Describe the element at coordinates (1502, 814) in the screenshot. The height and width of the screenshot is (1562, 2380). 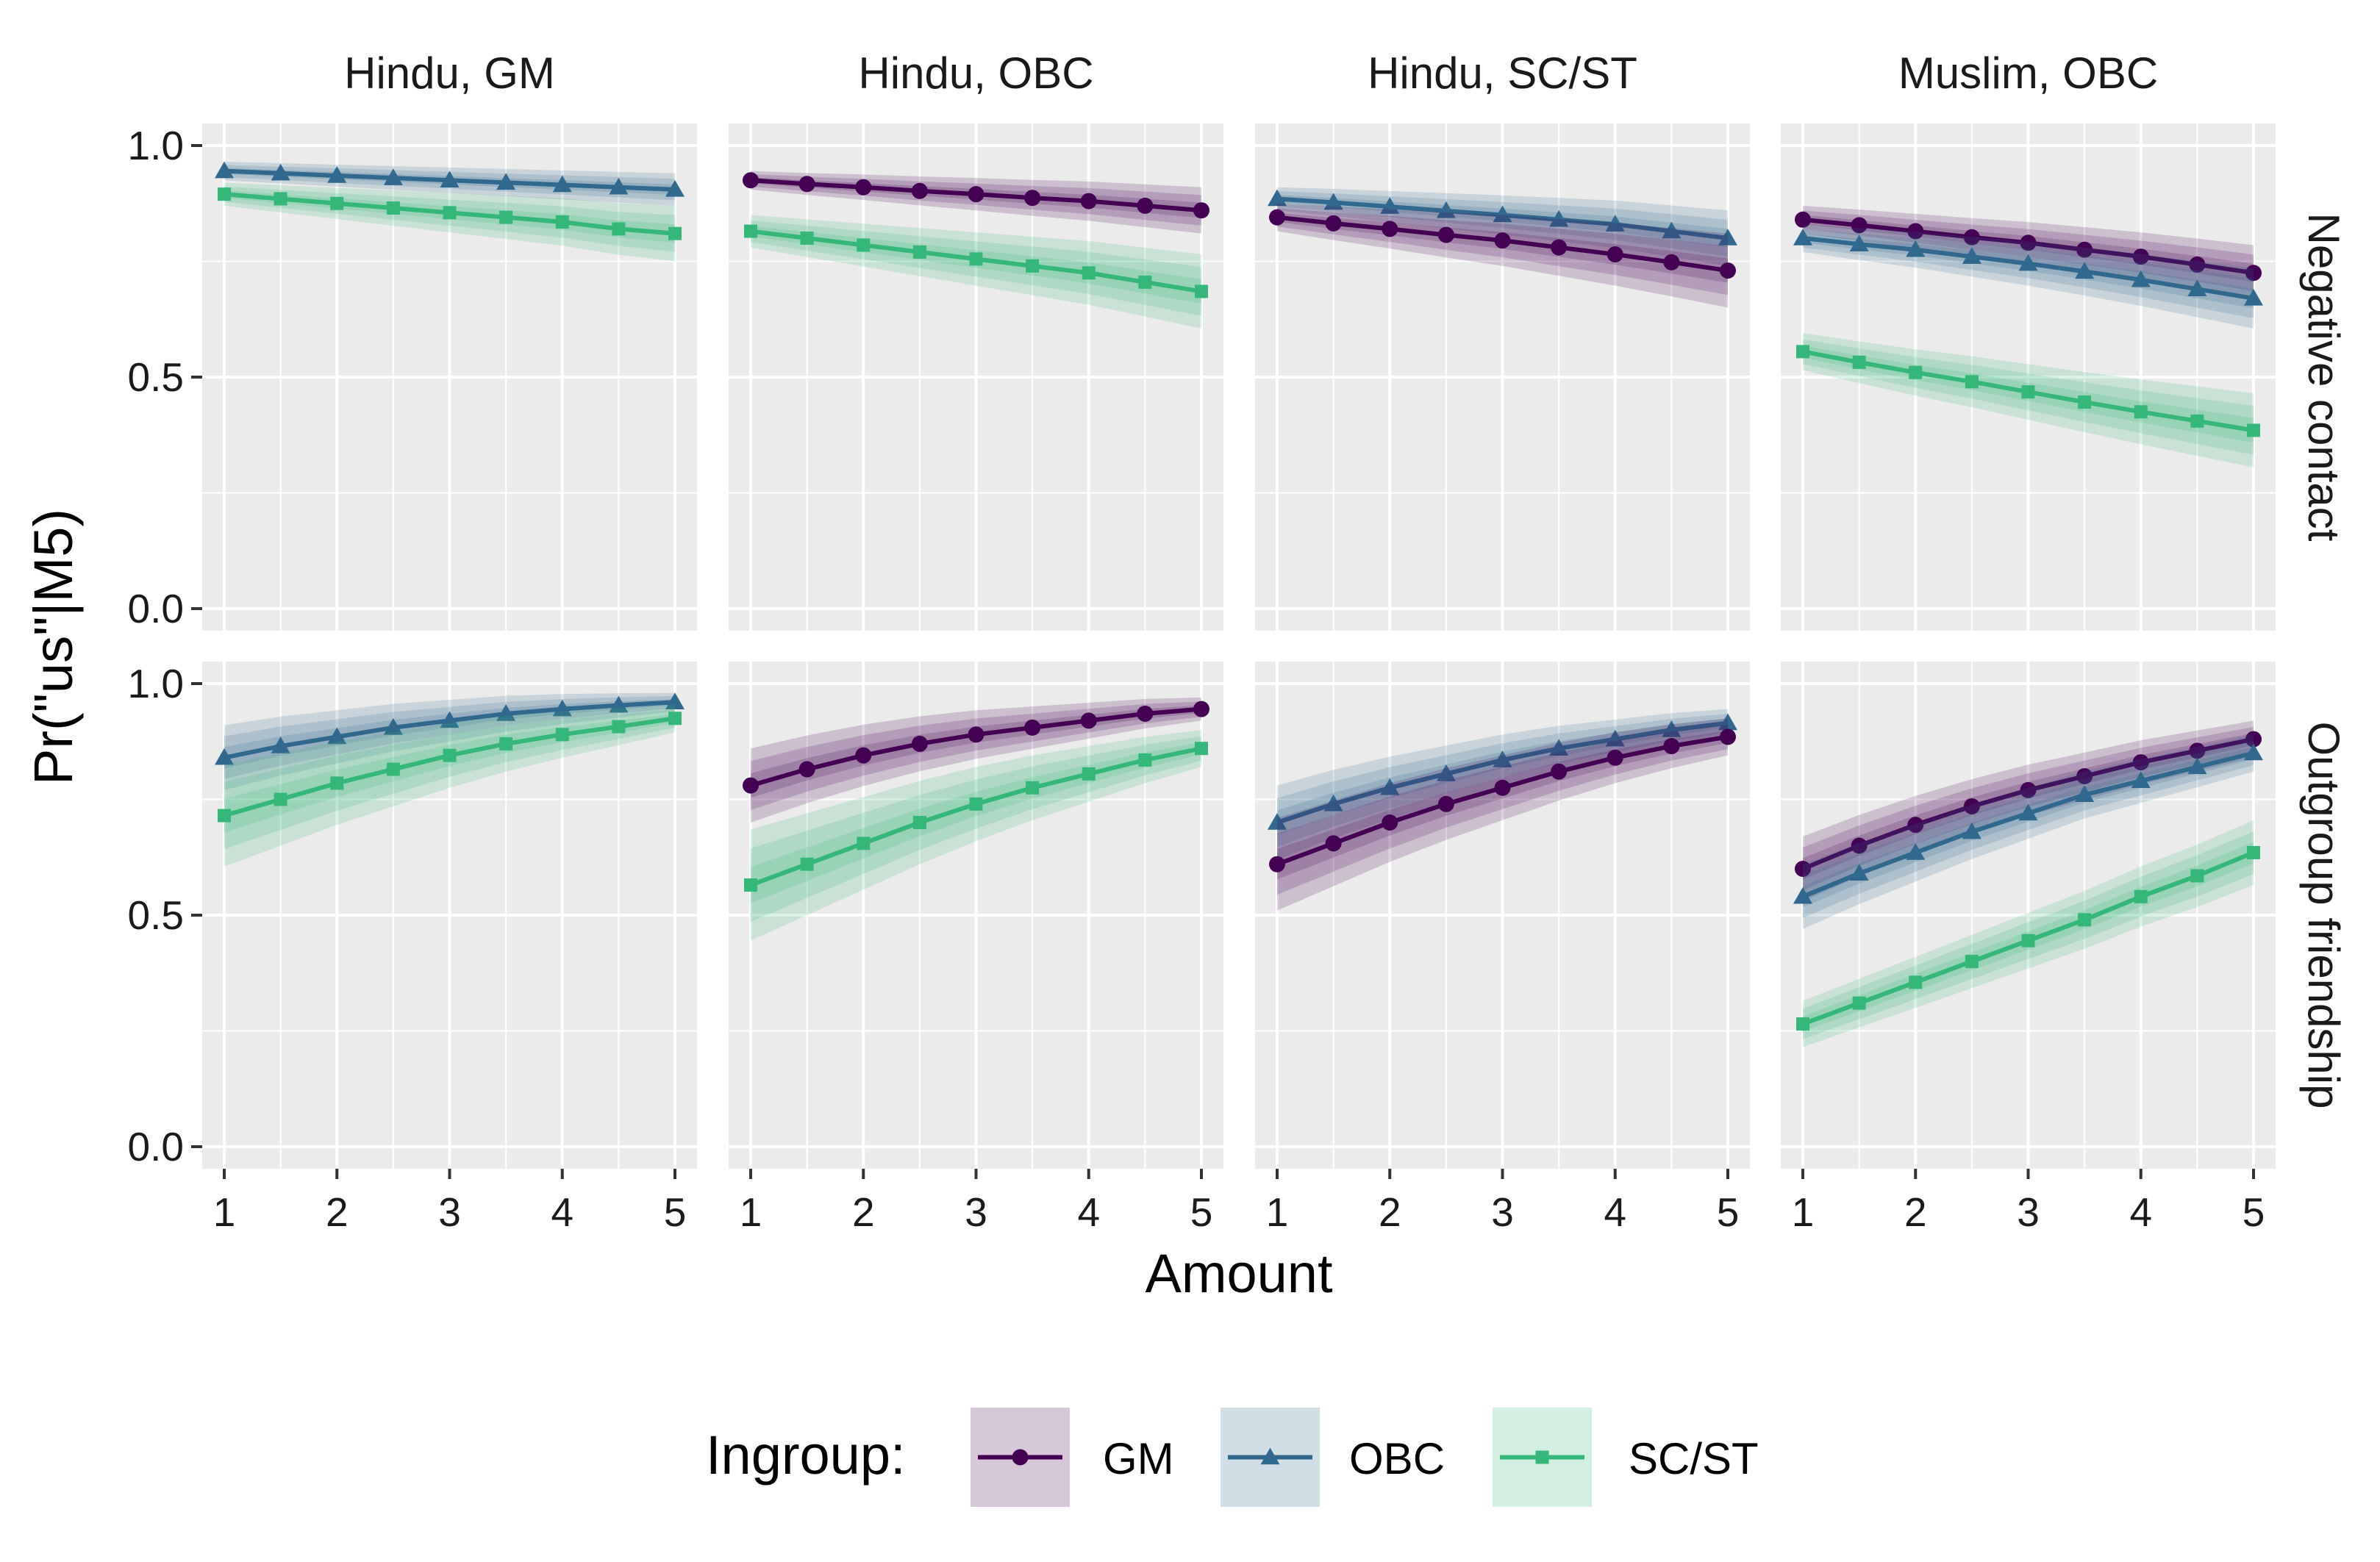
I see `gm-ribbon` at that location.